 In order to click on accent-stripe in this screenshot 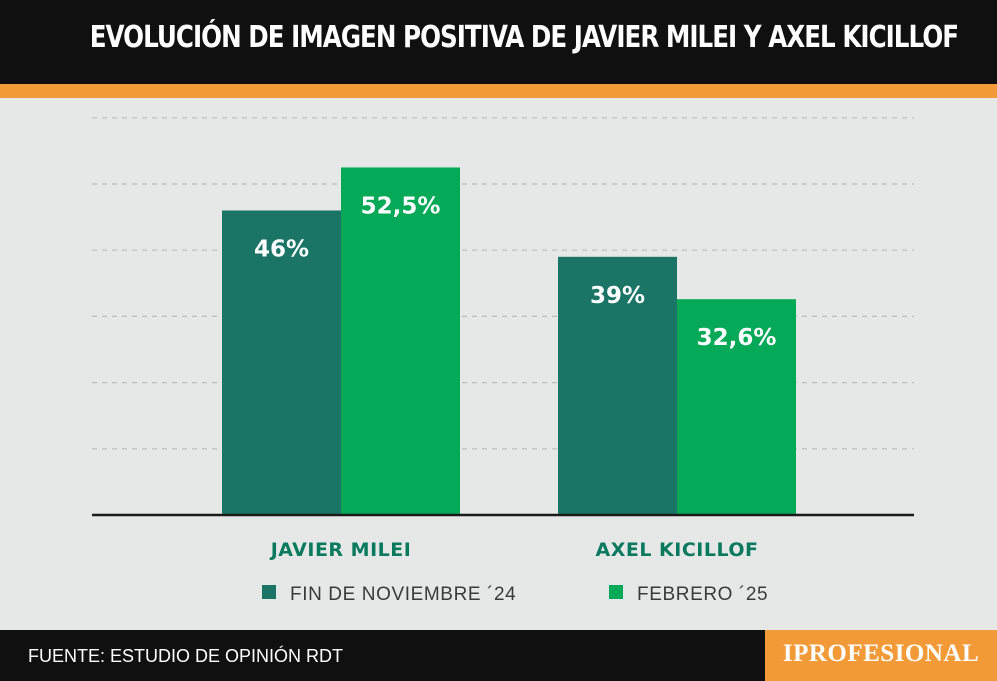, I will do `click(498, 91)`.